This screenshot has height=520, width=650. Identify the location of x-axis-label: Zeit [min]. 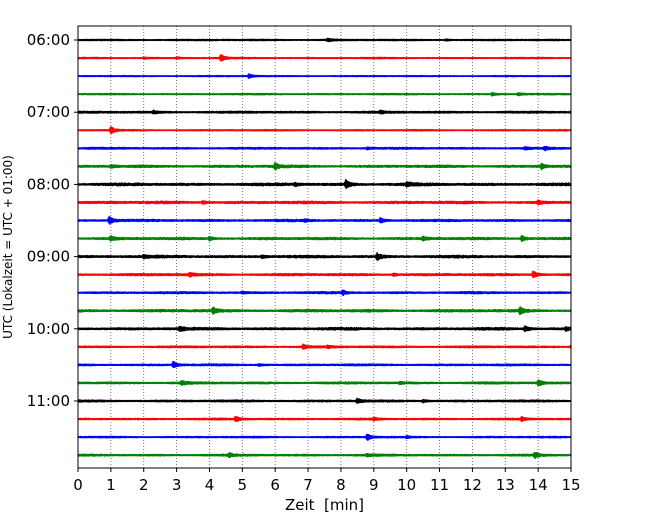
(324, 505).